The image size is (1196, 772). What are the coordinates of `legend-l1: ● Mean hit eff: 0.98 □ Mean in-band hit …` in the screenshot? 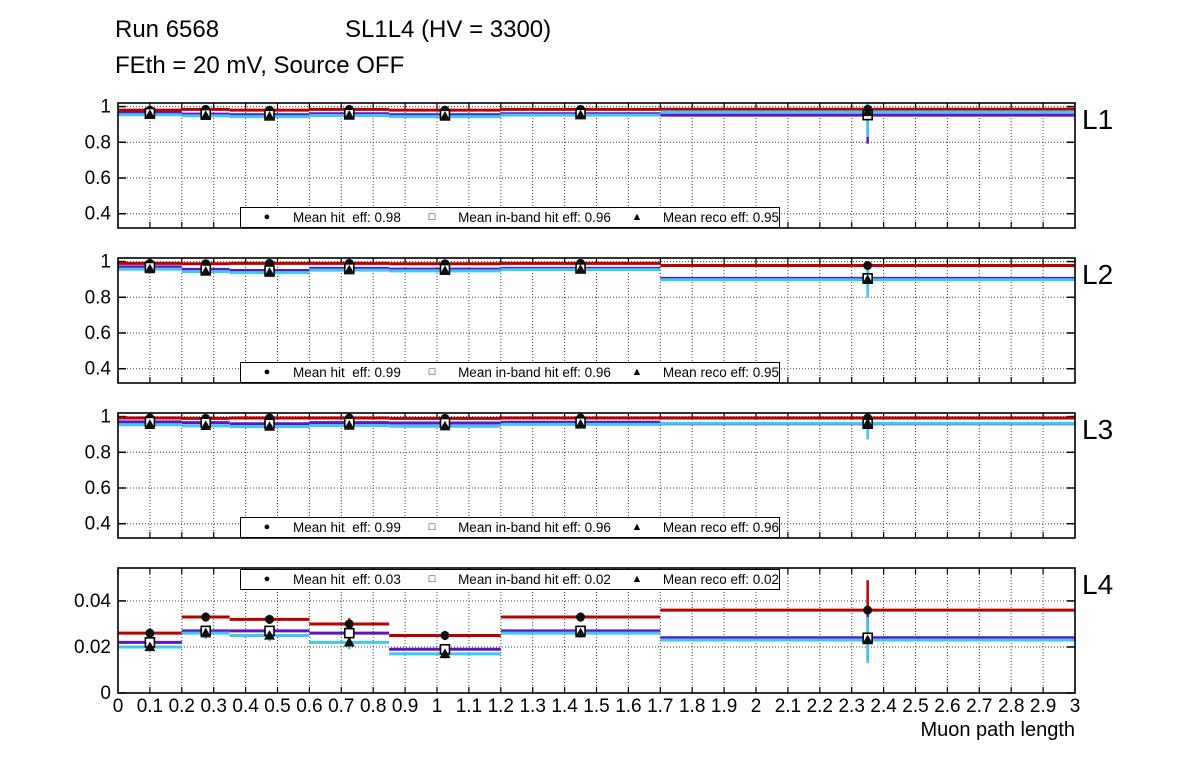 It's located at (510, 217).